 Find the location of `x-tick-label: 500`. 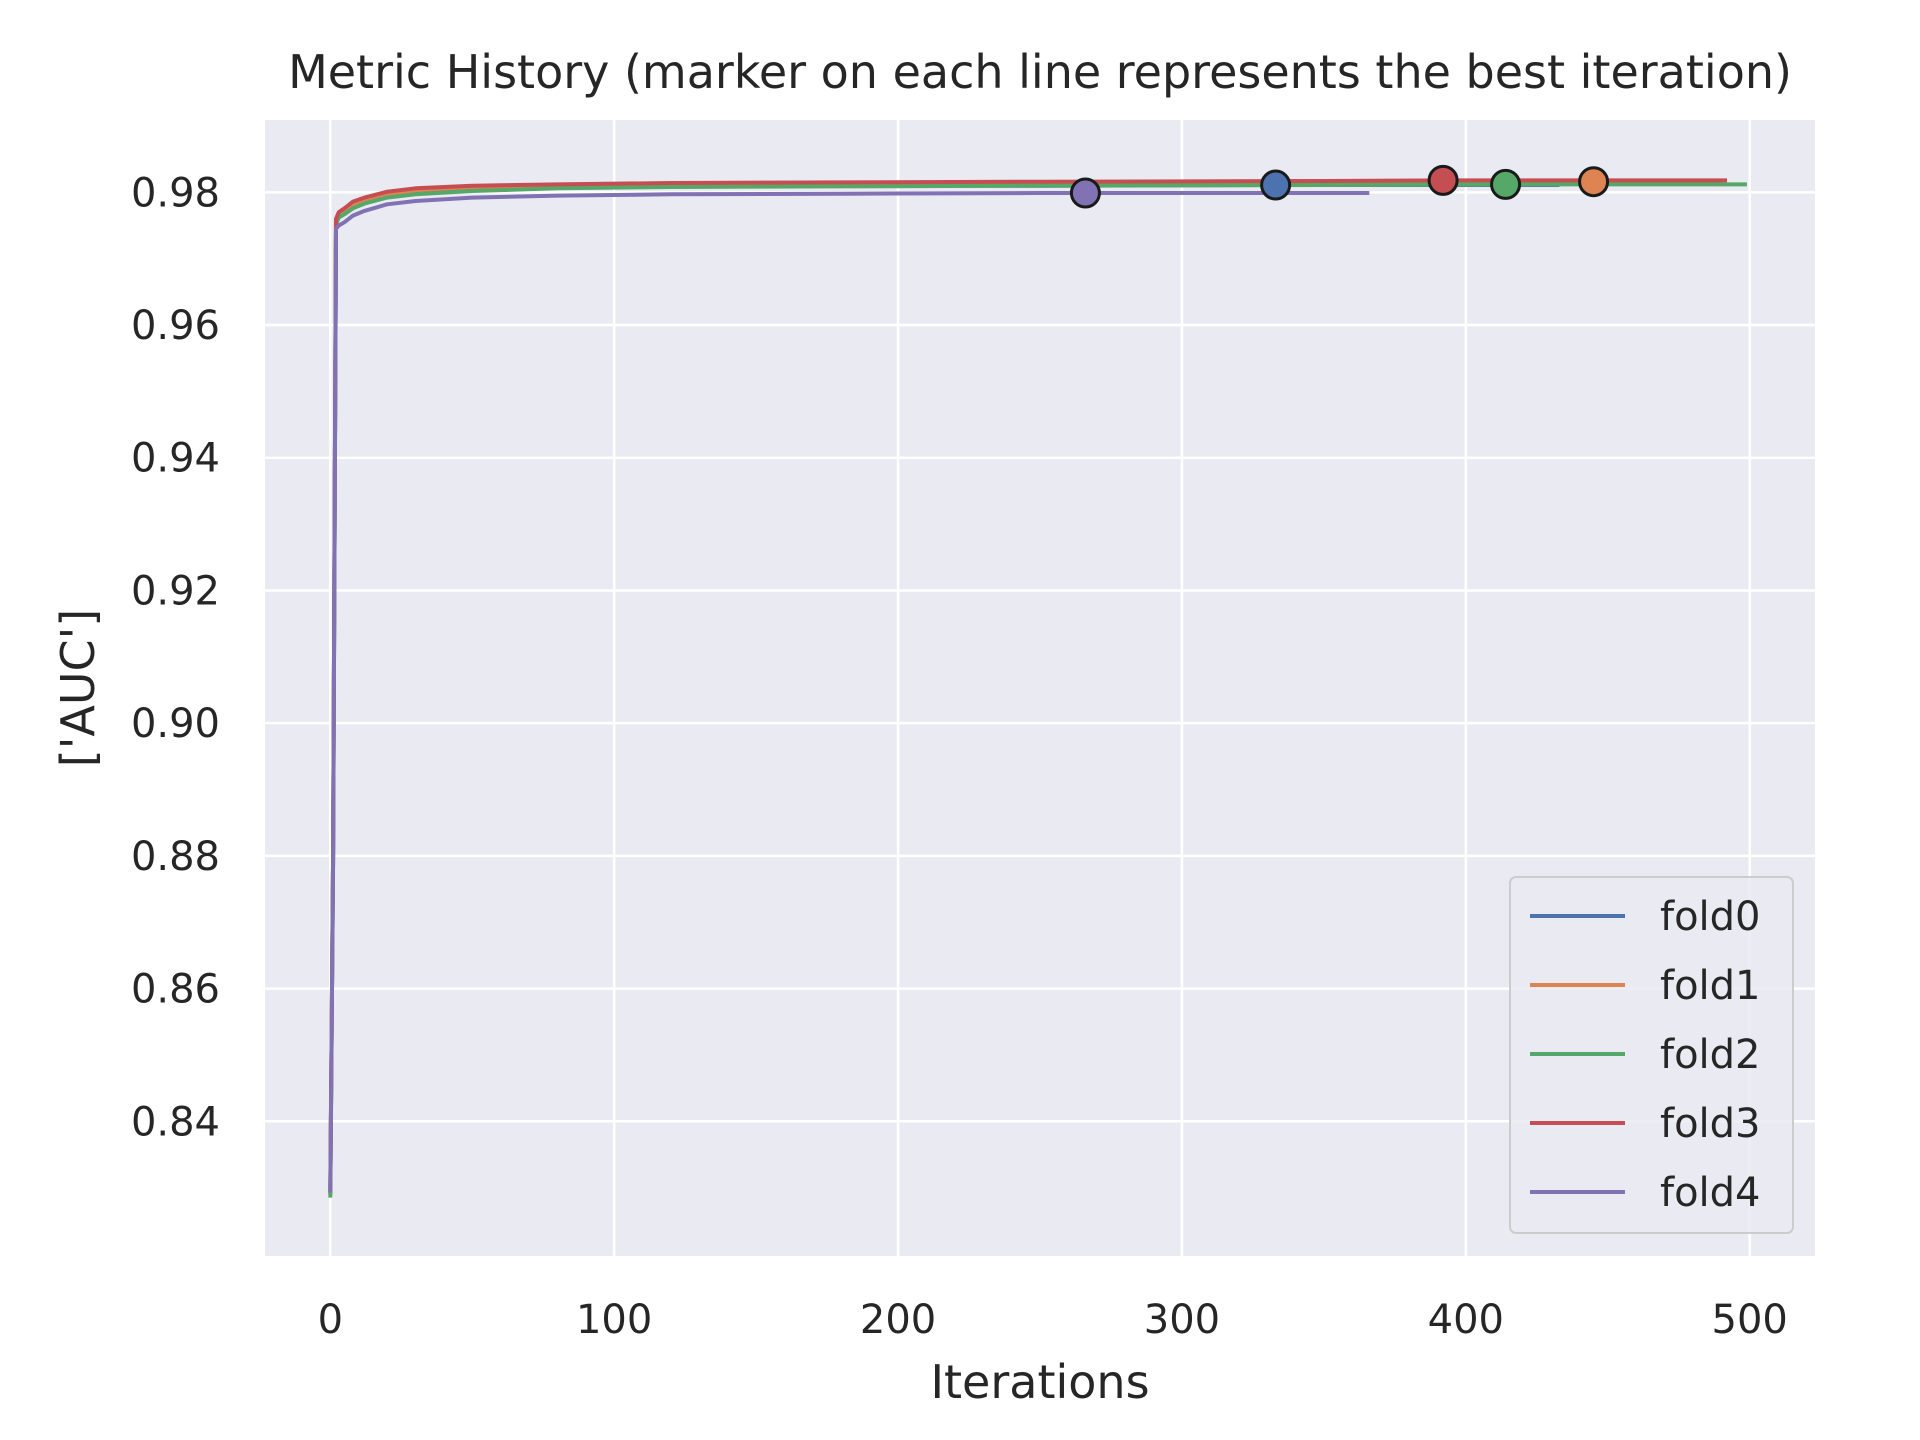

x-tick-label: 500 is located at coordinates (1750, 1320).